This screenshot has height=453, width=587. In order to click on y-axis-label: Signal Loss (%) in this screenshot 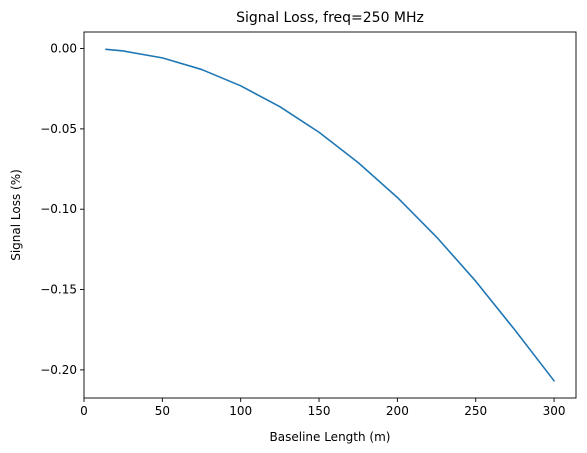, I will do `click(16, 215)`.